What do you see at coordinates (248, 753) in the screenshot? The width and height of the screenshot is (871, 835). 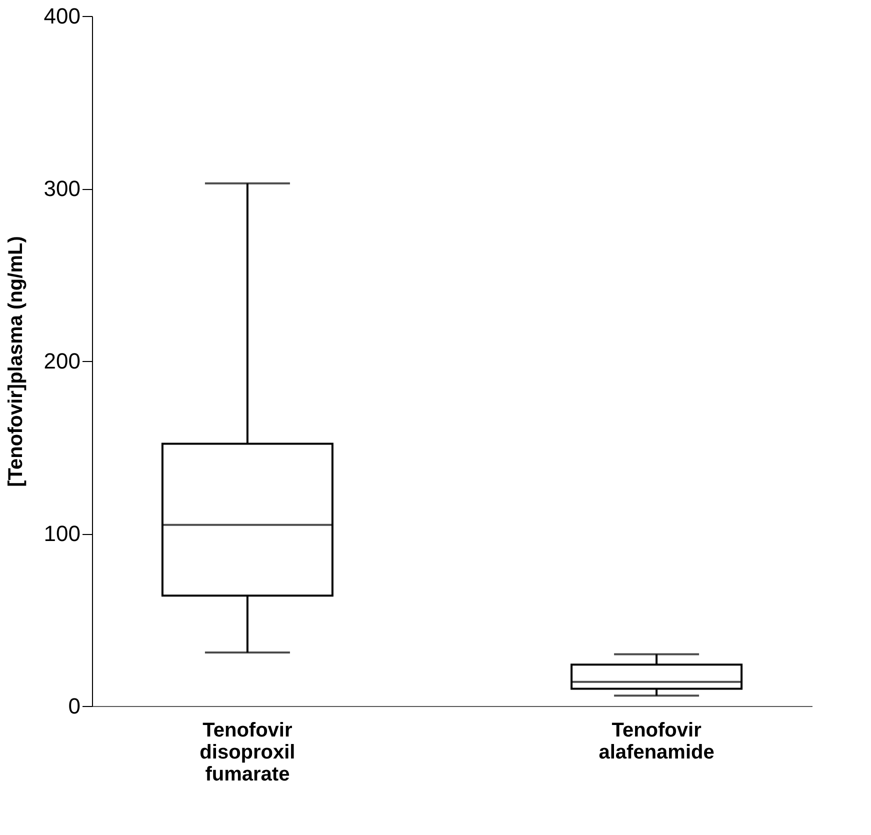 I see `x-tick-label: Tenofovir disoproxil fumarate` at bounding box center [248, 753].